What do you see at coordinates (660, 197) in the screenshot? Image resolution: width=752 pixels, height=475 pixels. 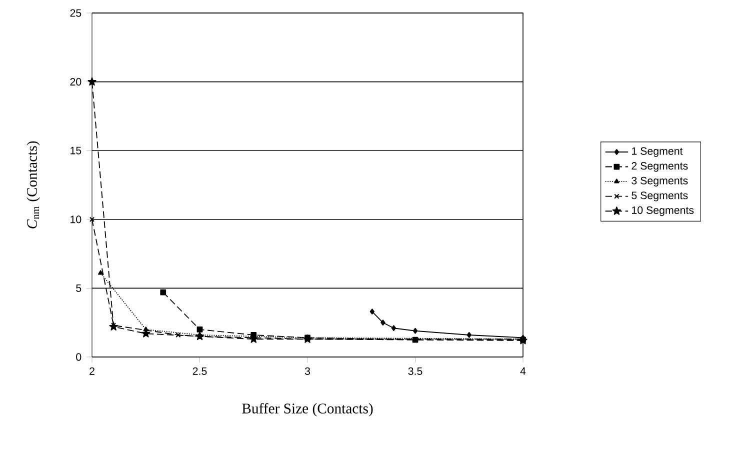 I see `legend-label: 5 Segments` at bounding box center [660, 197].